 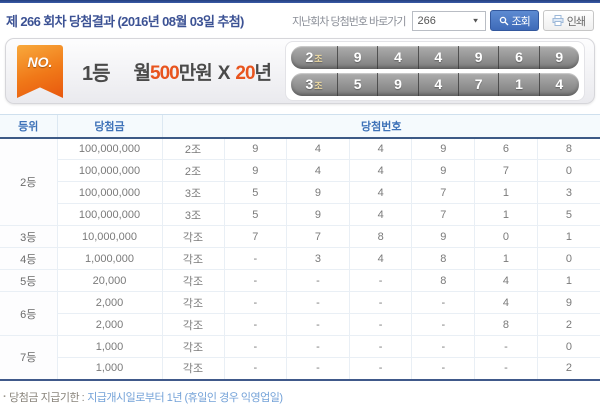 I want to click on table-row: 5등 20,000 각조 - - -8 4 1, so click(x=300, y=280).